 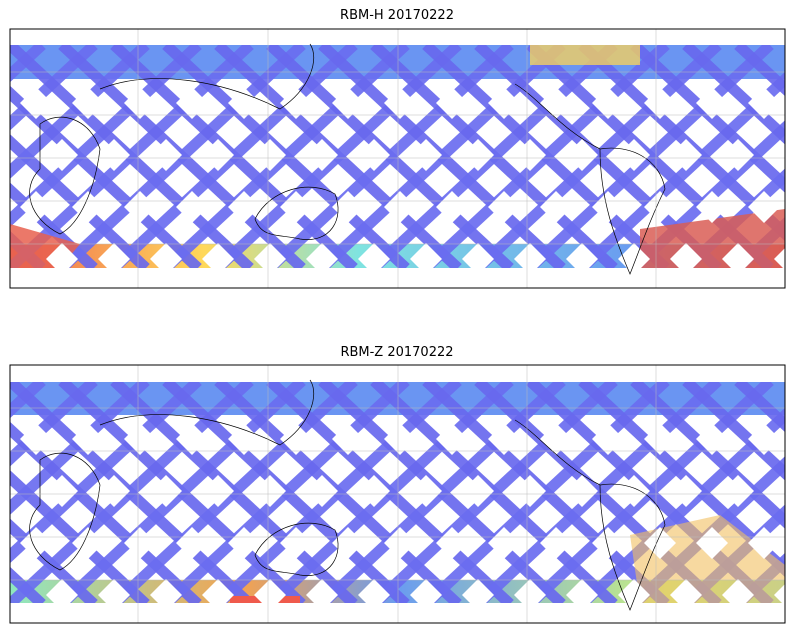 What do you see at coordinates (585, 55) in the screenshot?
I see `high-patch` at bounding box center [585, 55].